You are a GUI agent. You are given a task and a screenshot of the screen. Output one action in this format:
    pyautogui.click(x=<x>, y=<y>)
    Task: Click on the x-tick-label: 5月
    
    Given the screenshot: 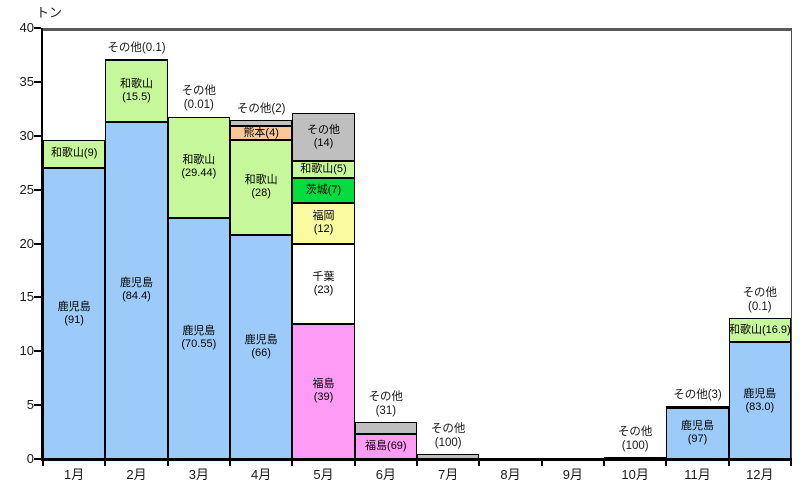 What is the action you would take?
    pyautogui.click(x=323, y=474)
    